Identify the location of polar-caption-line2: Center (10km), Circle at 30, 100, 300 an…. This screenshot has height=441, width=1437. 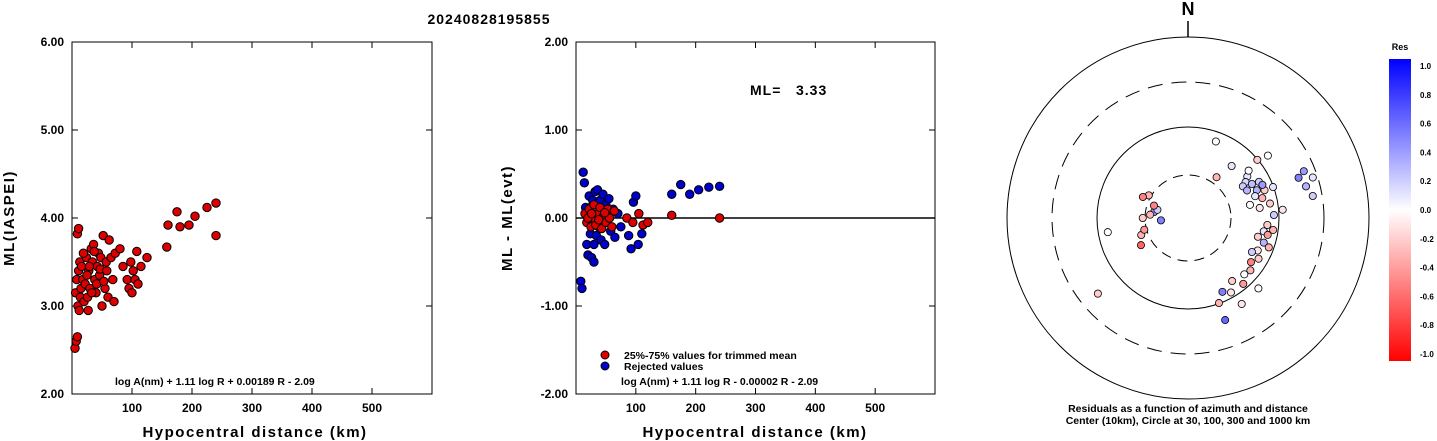
(1188, 421).